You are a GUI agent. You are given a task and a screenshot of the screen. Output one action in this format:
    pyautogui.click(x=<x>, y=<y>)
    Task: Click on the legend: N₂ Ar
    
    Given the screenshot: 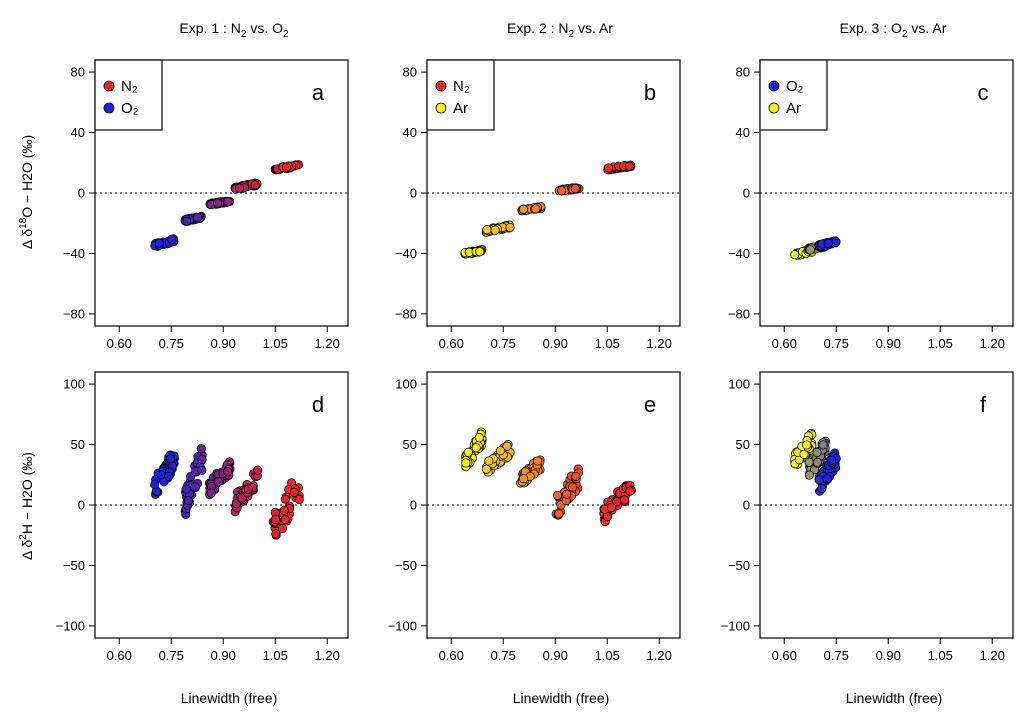 What is the action you would take?
    pyautogui.click(x=460, y=95)
    